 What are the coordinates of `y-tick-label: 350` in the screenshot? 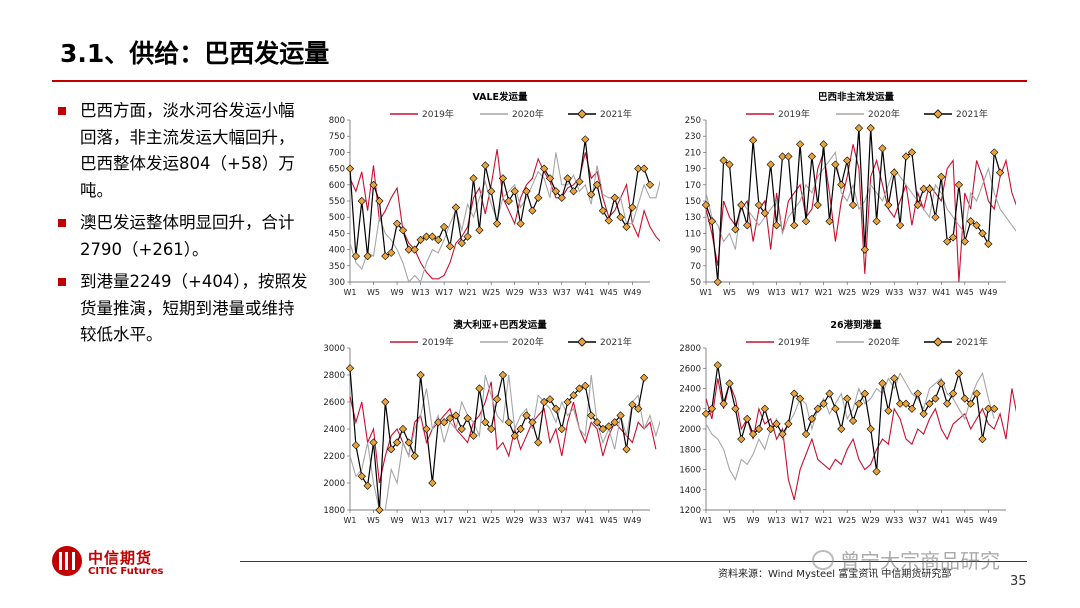 It's located at (337, 267).